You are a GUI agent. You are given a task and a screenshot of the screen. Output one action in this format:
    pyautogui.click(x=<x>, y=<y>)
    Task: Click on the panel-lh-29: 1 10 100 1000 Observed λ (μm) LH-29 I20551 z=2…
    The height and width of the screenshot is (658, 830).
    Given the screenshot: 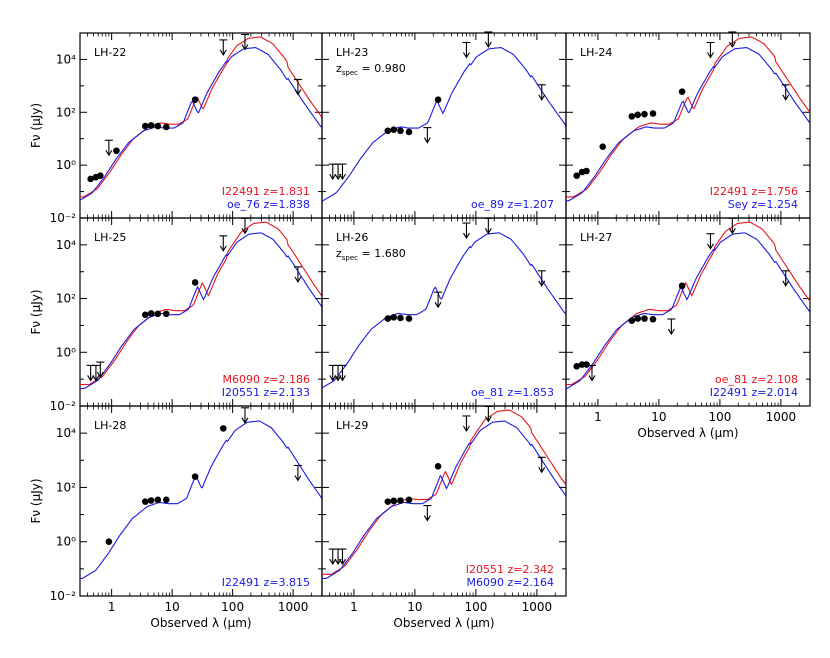 What is the action you would take?
    pyautogui.click(x=444, y=517)
    